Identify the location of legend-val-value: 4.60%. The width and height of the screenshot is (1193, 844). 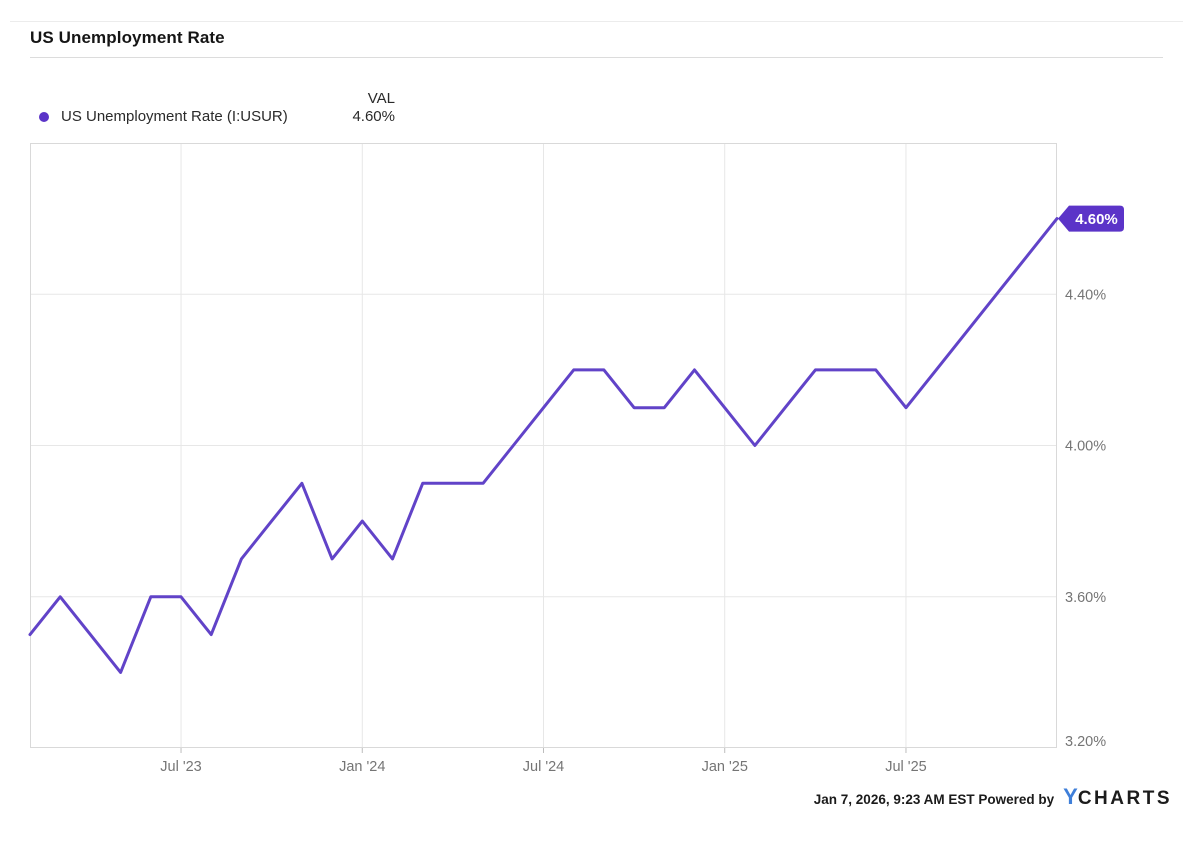
(373, 116).